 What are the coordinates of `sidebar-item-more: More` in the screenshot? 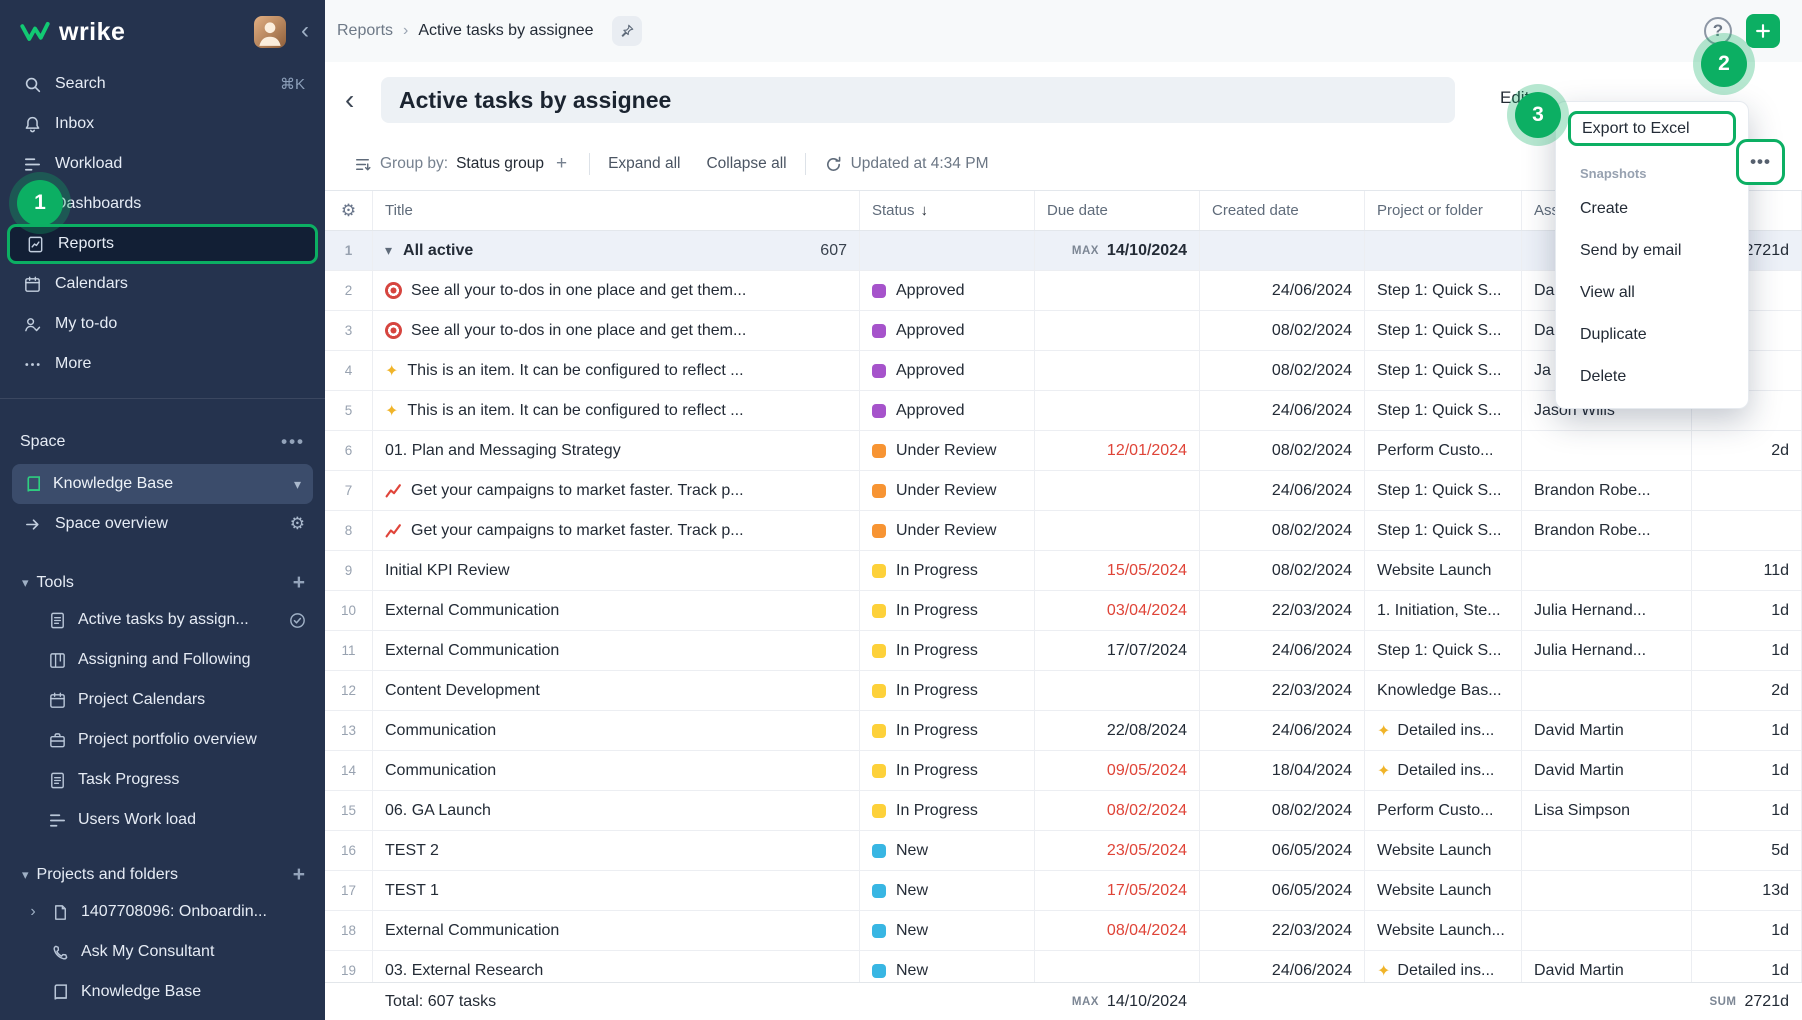 It's located at (162, 364).